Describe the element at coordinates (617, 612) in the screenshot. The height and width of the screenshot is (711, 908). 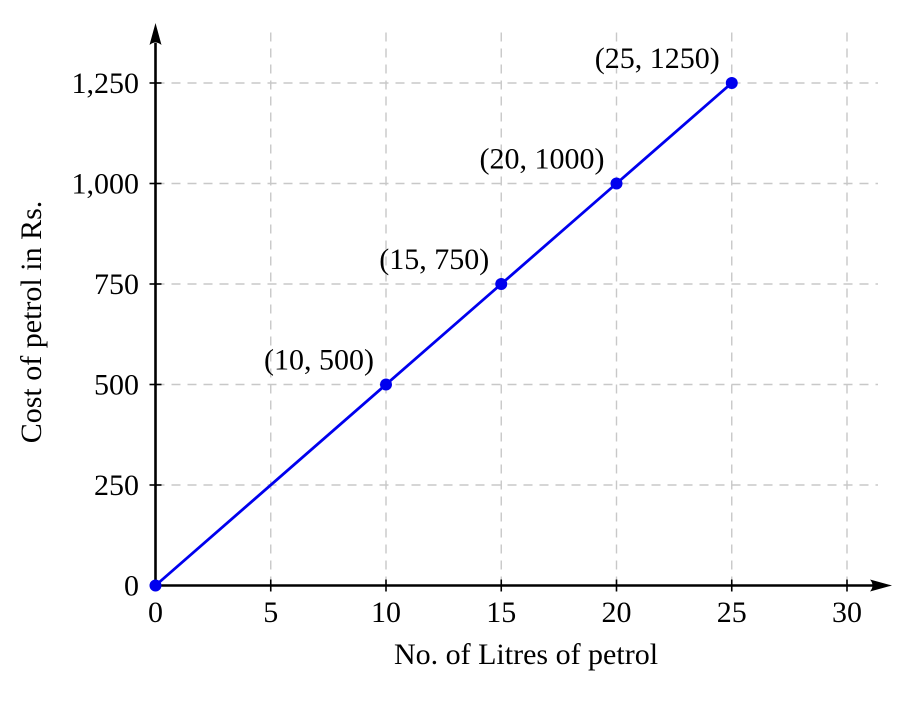
I see `x-tick-label: 20` at that location.